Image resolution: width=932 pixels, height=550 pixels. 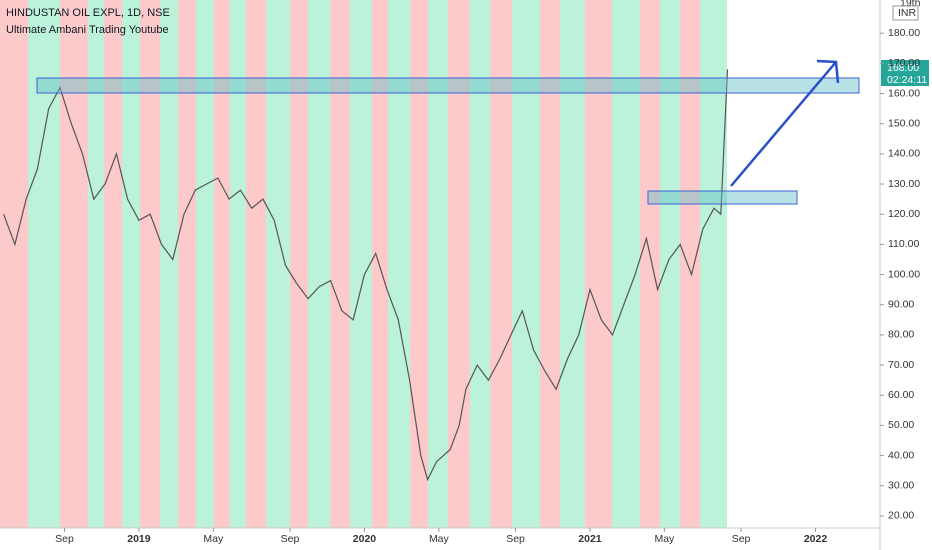 What do you see at coordinates (904, 154) in the screenshot?
I see `y-tick-label: 140.00` at bounding box center [904, 154].